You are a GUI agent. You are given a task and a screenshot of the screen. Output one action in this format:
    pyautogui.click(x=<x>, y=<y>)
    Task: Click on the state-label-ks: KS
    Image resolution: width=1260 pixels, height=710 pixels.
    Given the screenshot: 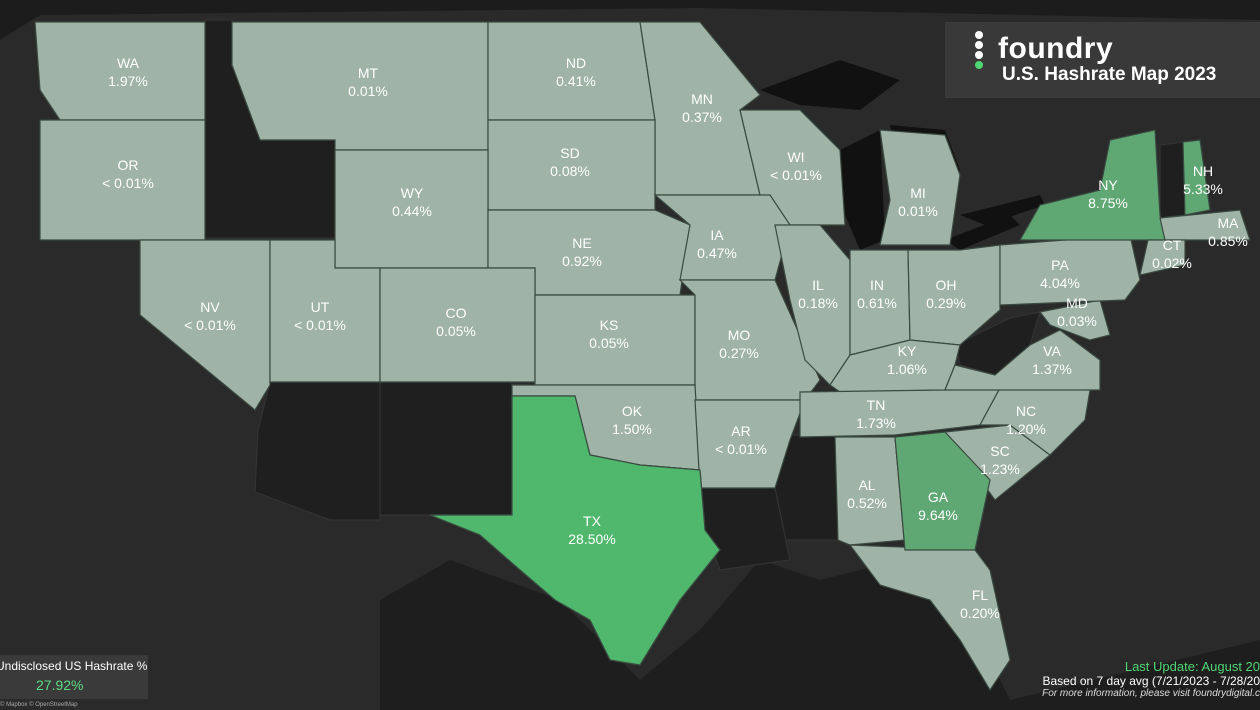 What is the action you would take?
    pyautogui.click(x=609, y=325)
    